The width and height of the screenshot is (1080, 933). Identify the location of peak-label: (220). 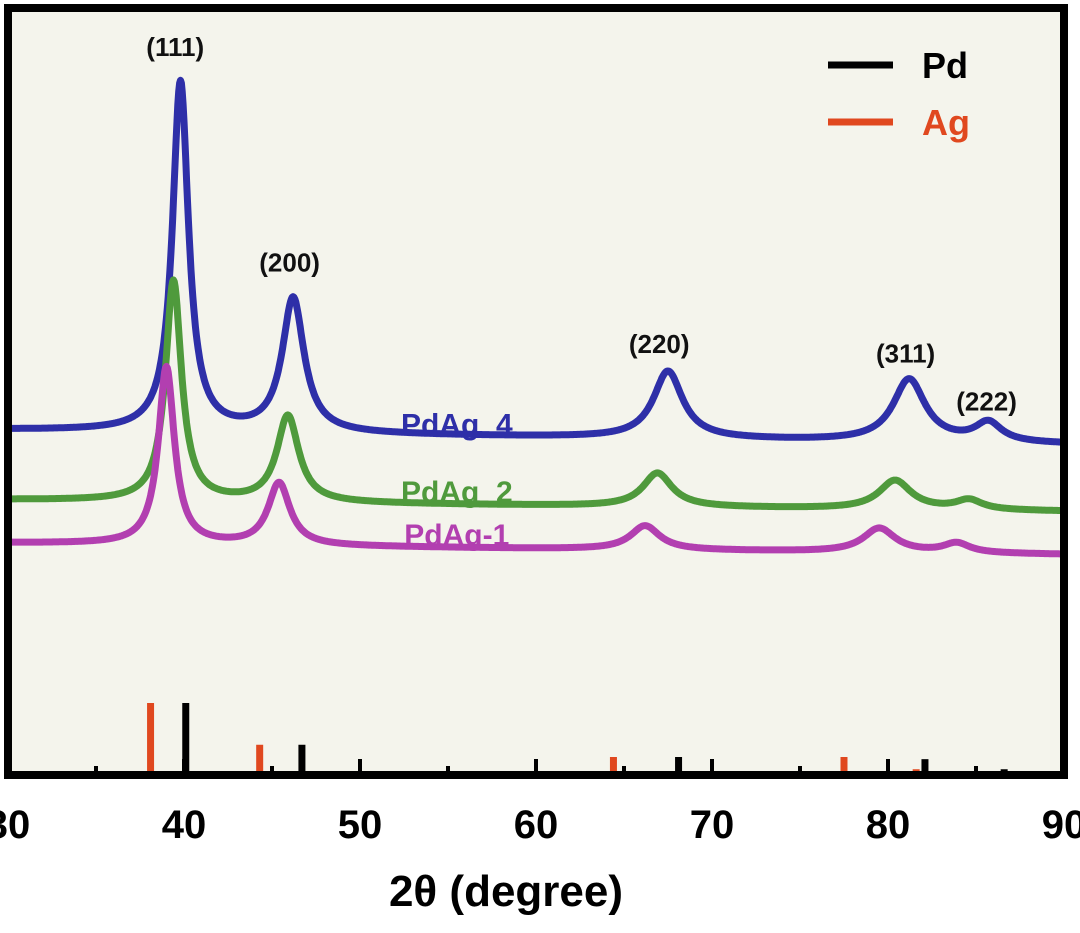
(659, 344).